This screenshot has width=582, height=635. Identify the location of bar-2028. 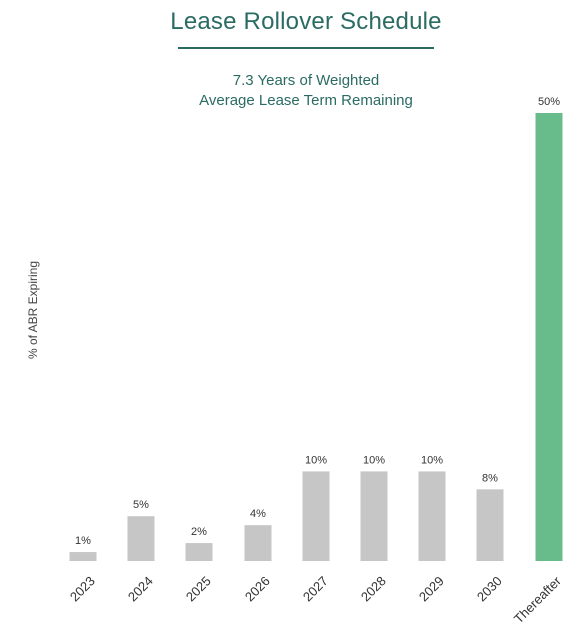
(374, 516).